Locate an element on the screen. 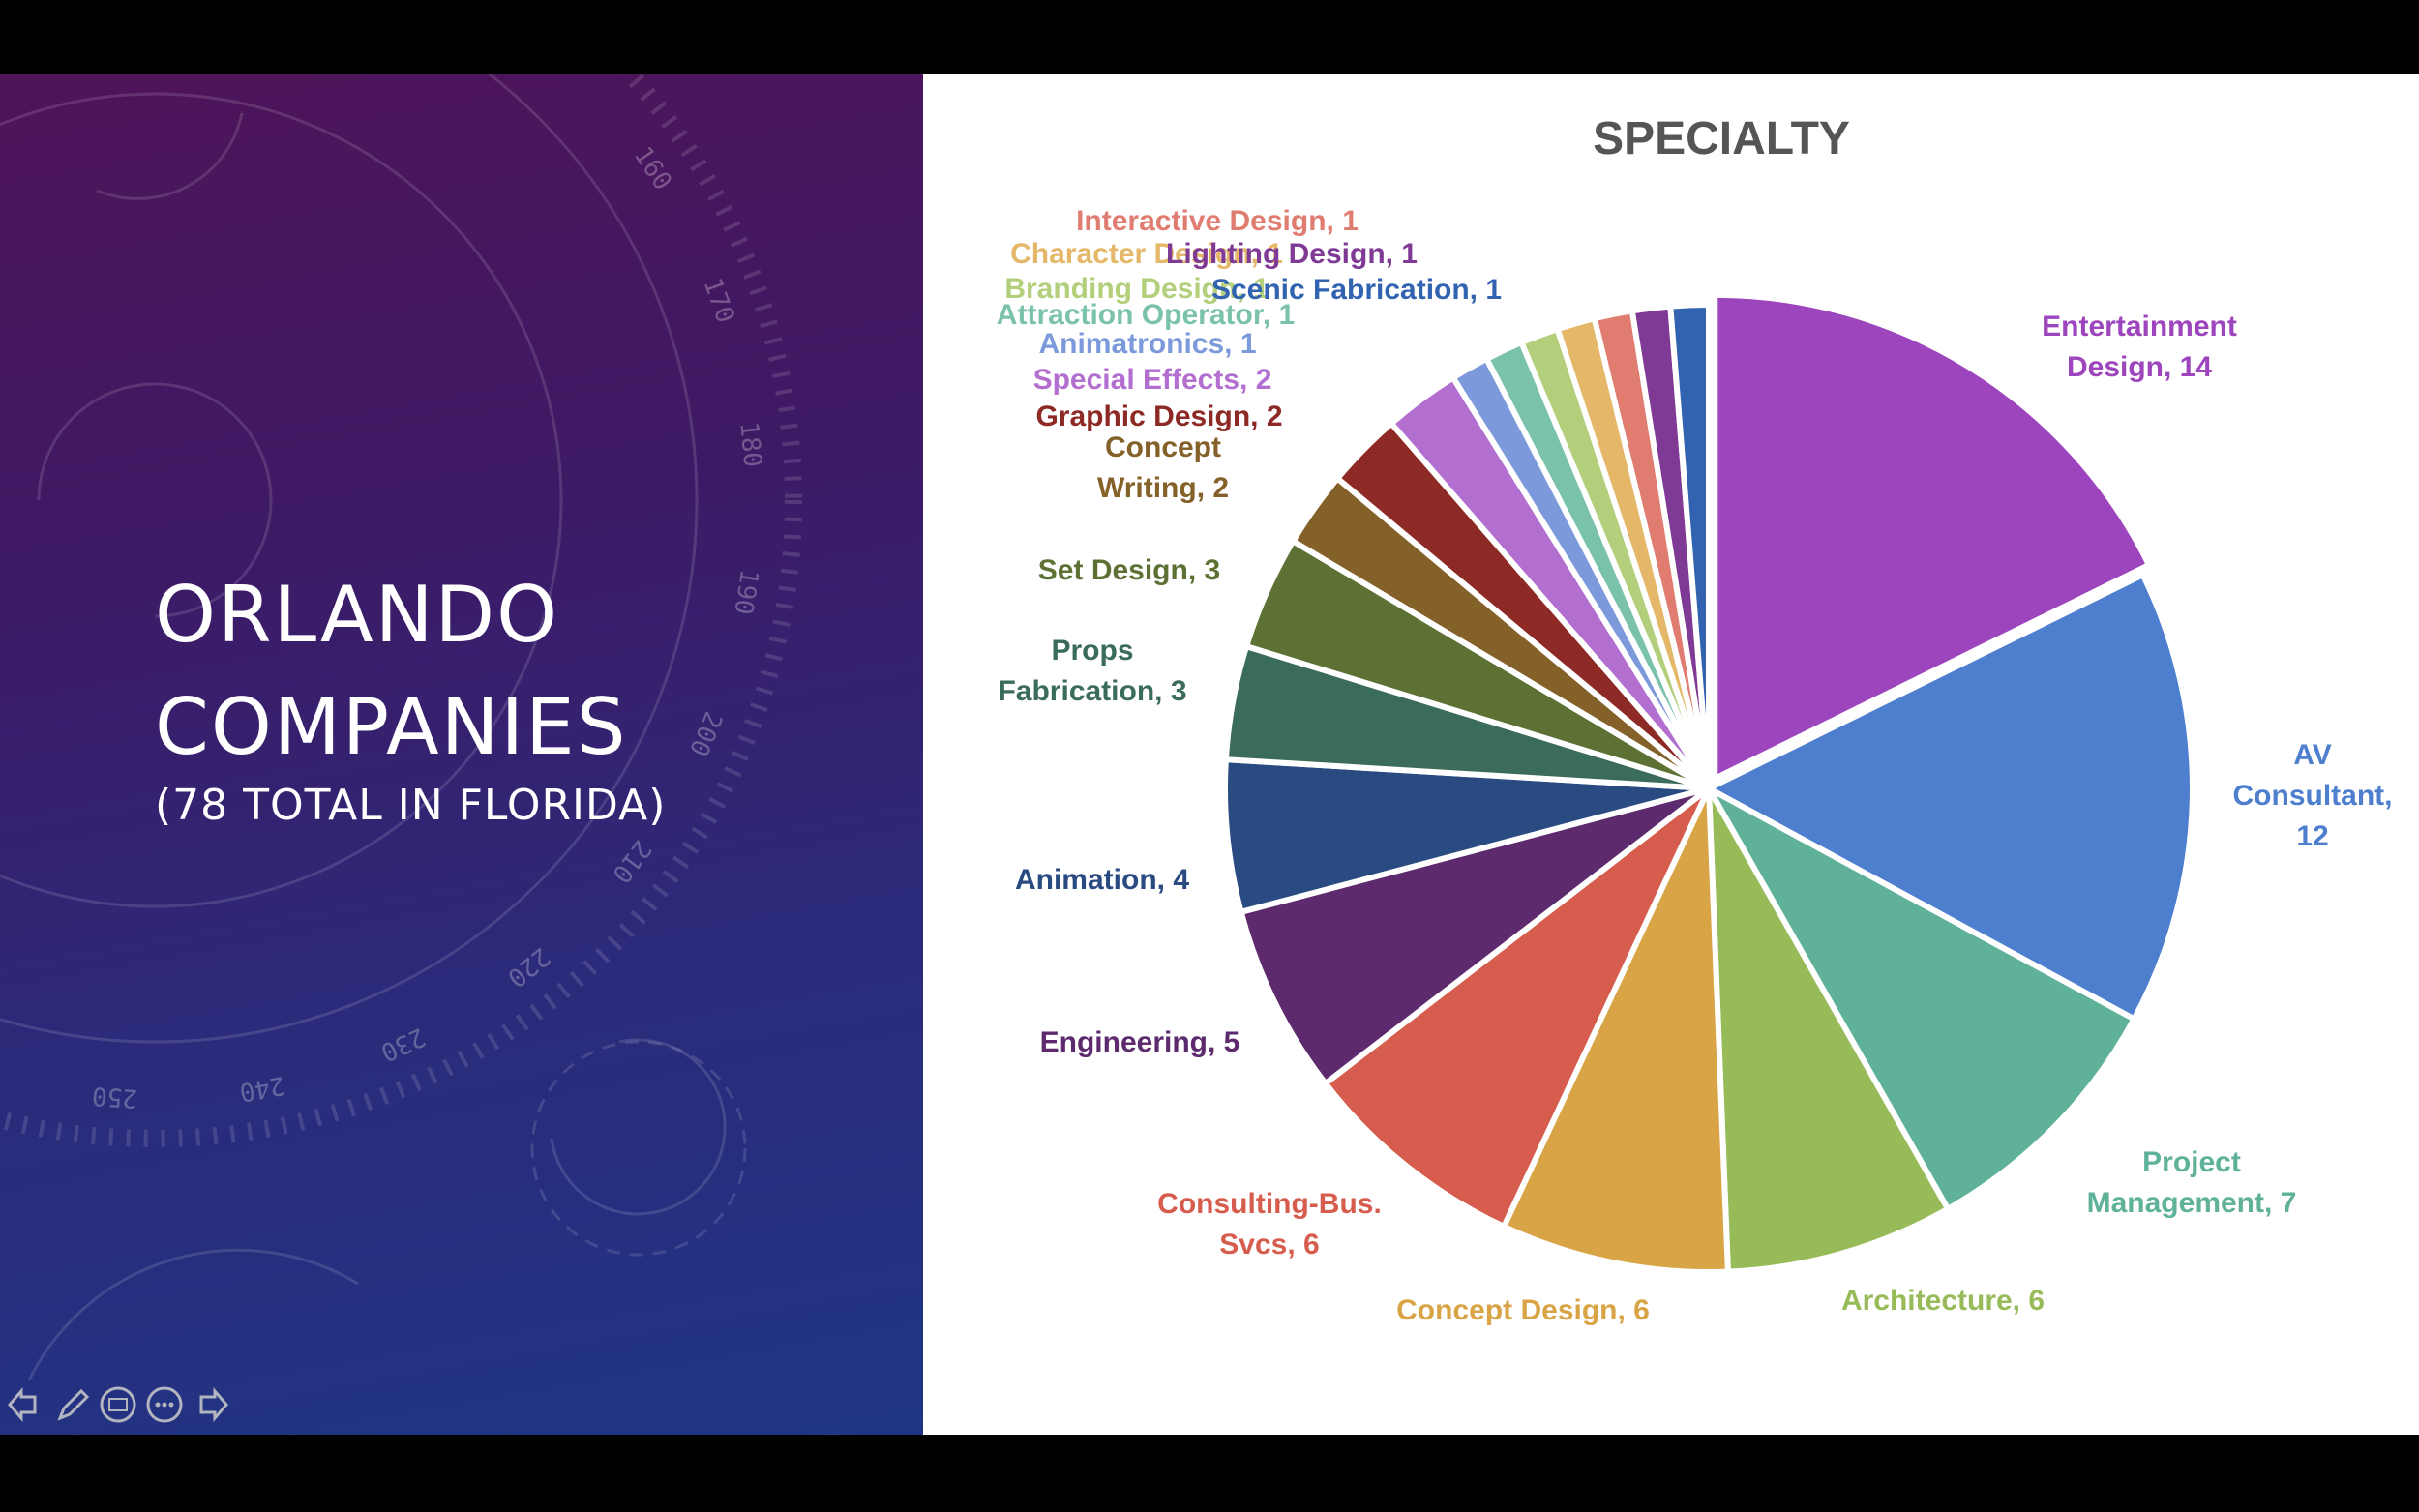 The image size is (2419, 1512). more-options-button is located at coordinates (165, 1405).